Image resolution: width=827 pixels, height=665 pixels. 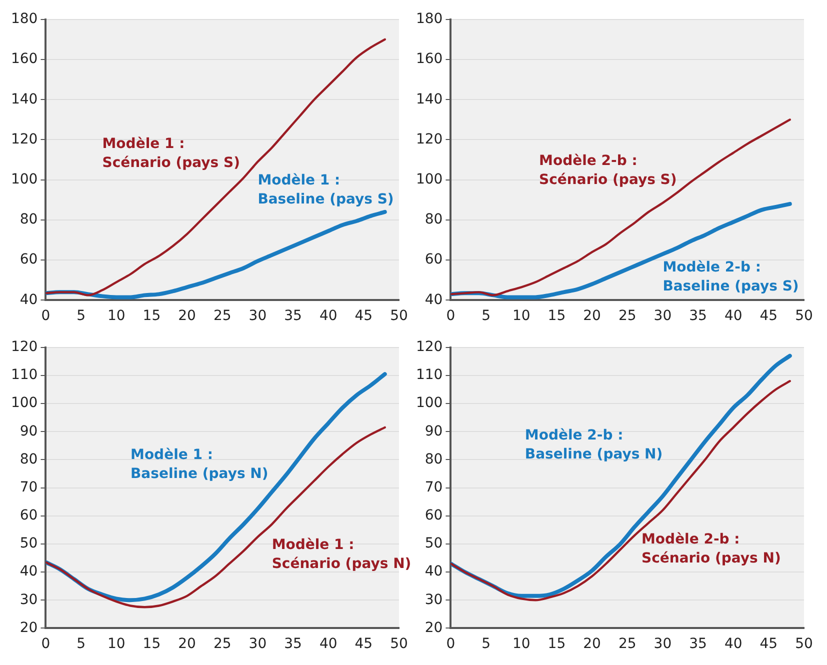 I want to click on series-label: Modèle 1 : Baseline (pays S), so click(x=326, y=190).